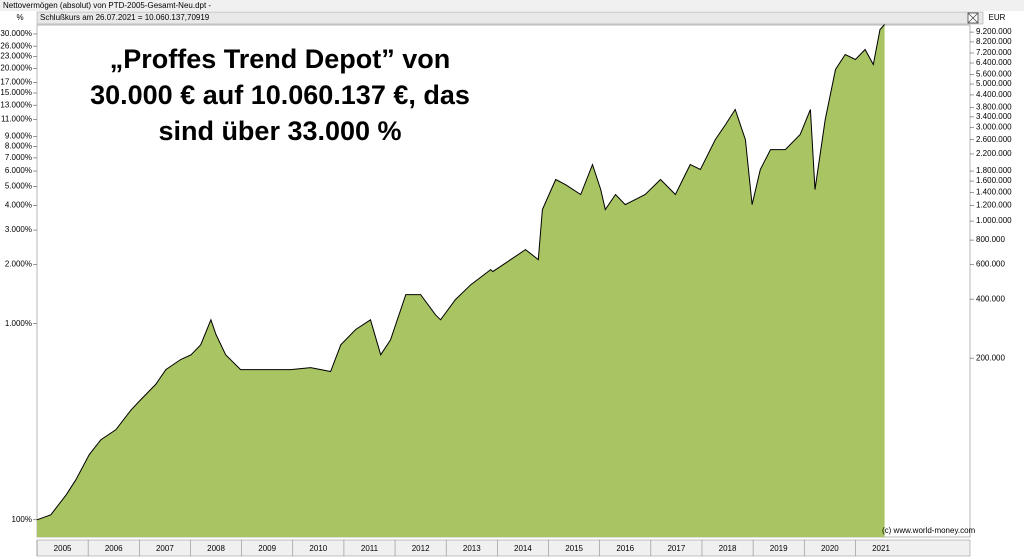 This screenshot has width=1024, height=559. I want to click on x-tick-label: 2006, so click(114, 548).